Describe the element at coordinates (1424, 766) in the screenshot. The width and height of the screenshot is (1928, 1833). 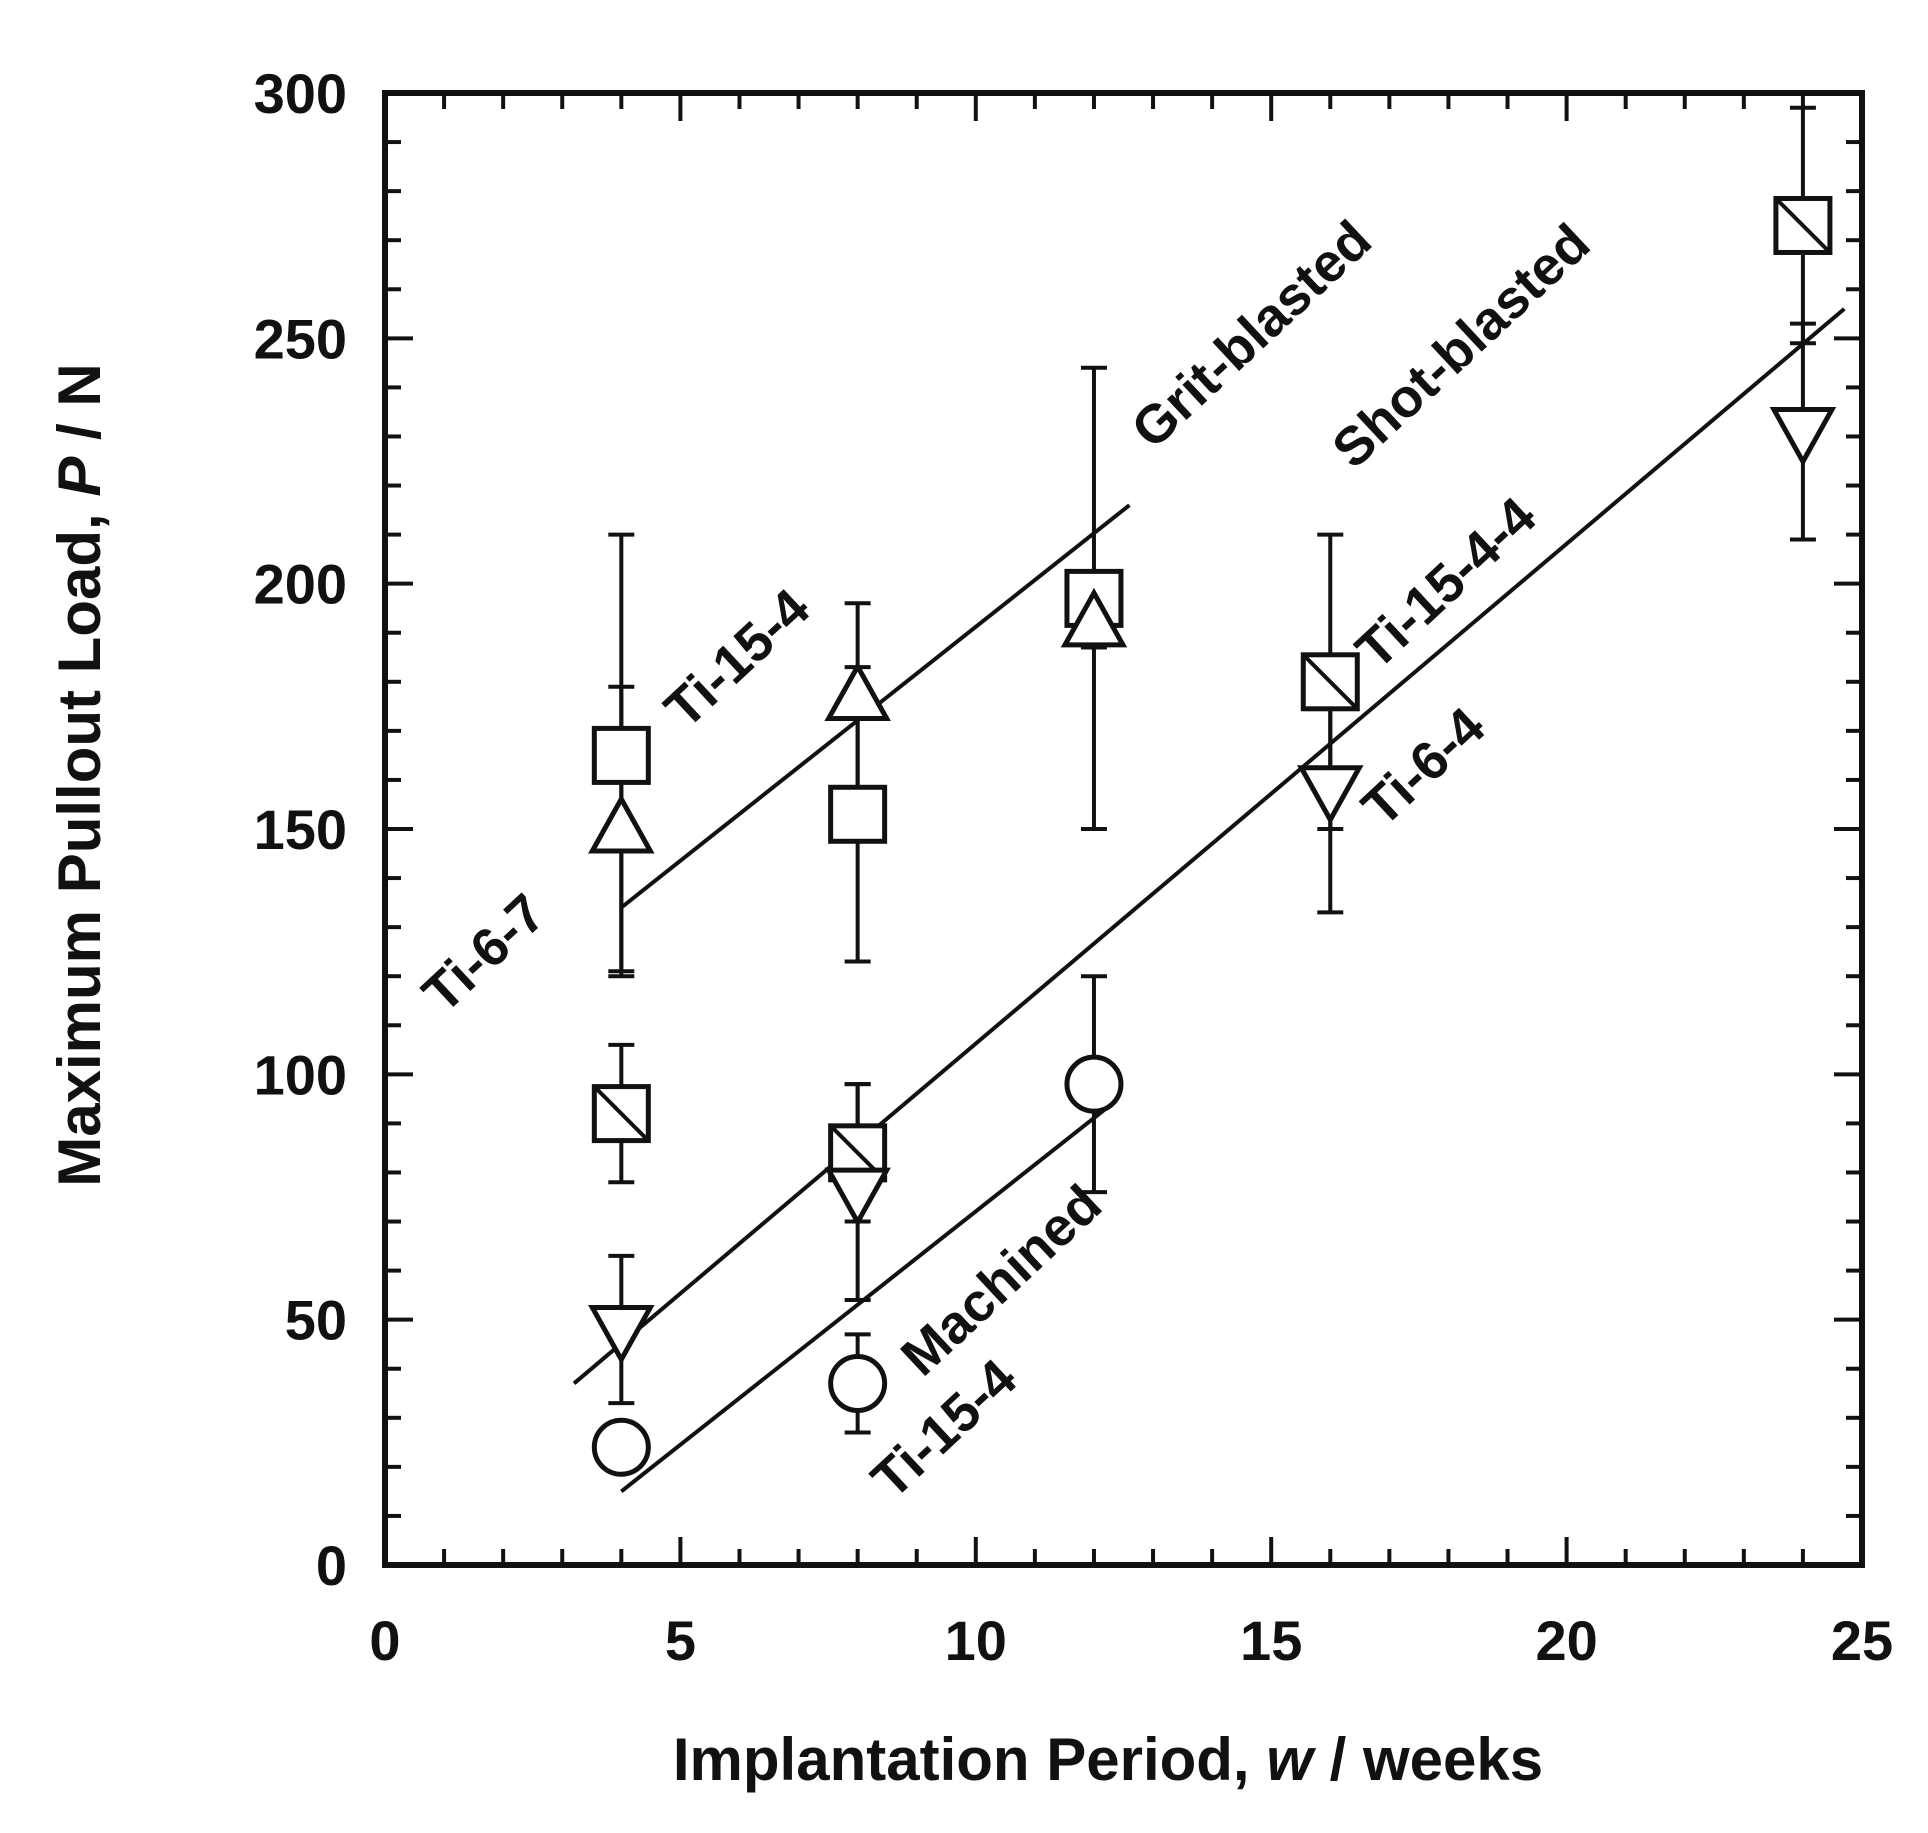
I see `annotation-label: Ti-6-4` at that location.